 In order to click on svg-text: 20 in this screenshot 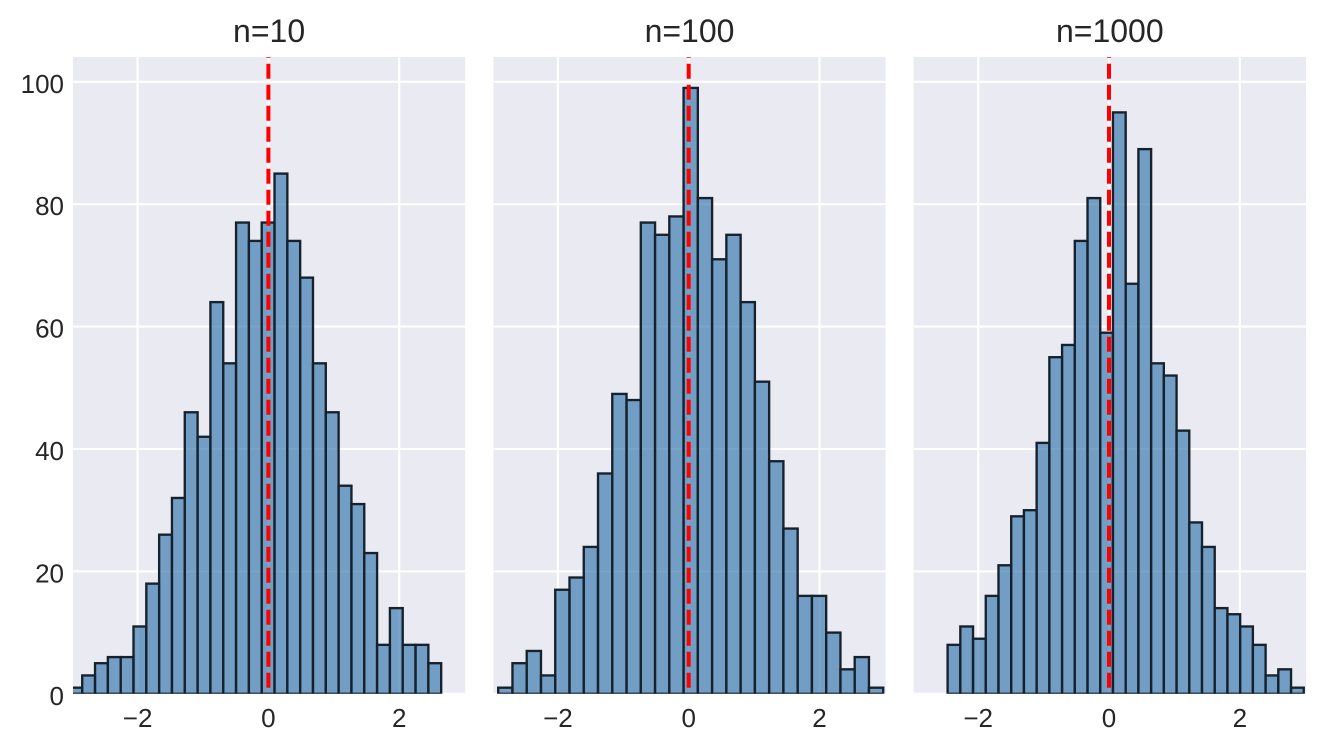, I will do `click(49, 573)`.